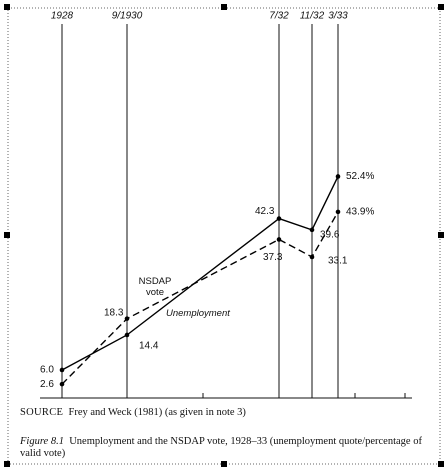 Image resolution: width=448 pixels, height=471 pixels. Describe the element at coordinates (62, 16) in the screenshot. I see `x-tick-label: 1928` at that location.